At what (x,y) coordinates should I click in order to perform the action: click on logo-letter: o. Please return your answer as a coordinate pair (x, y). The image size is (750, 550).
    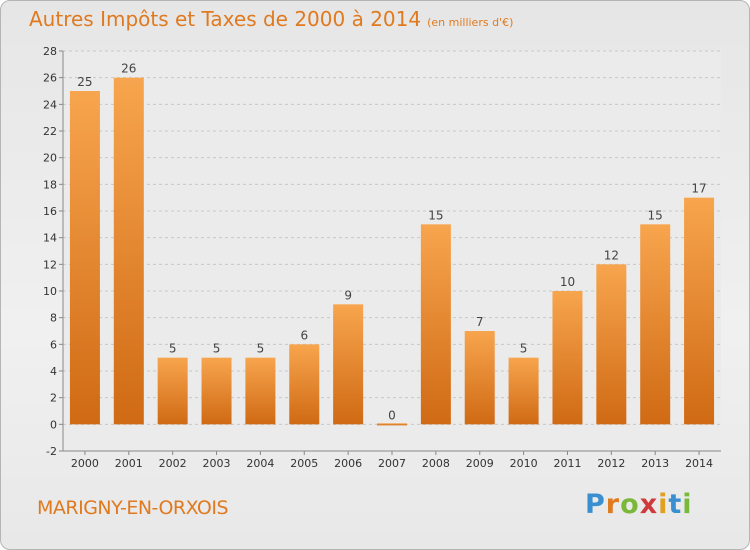
    Looking at the image, I should click on (630, 504).